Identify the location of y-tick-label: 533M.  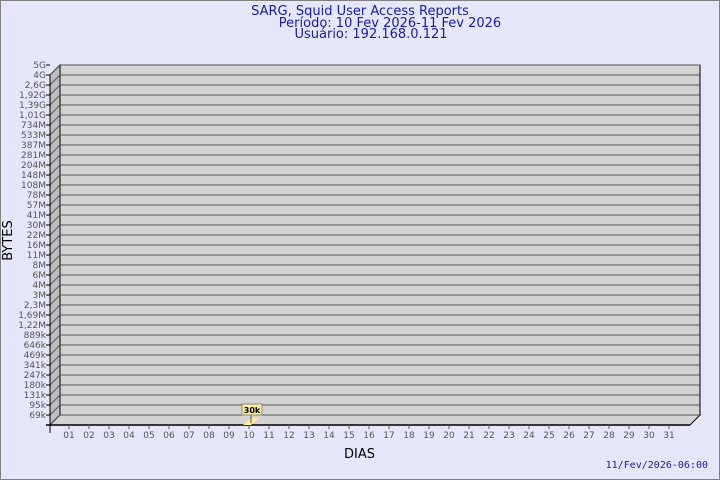
(33, 136).